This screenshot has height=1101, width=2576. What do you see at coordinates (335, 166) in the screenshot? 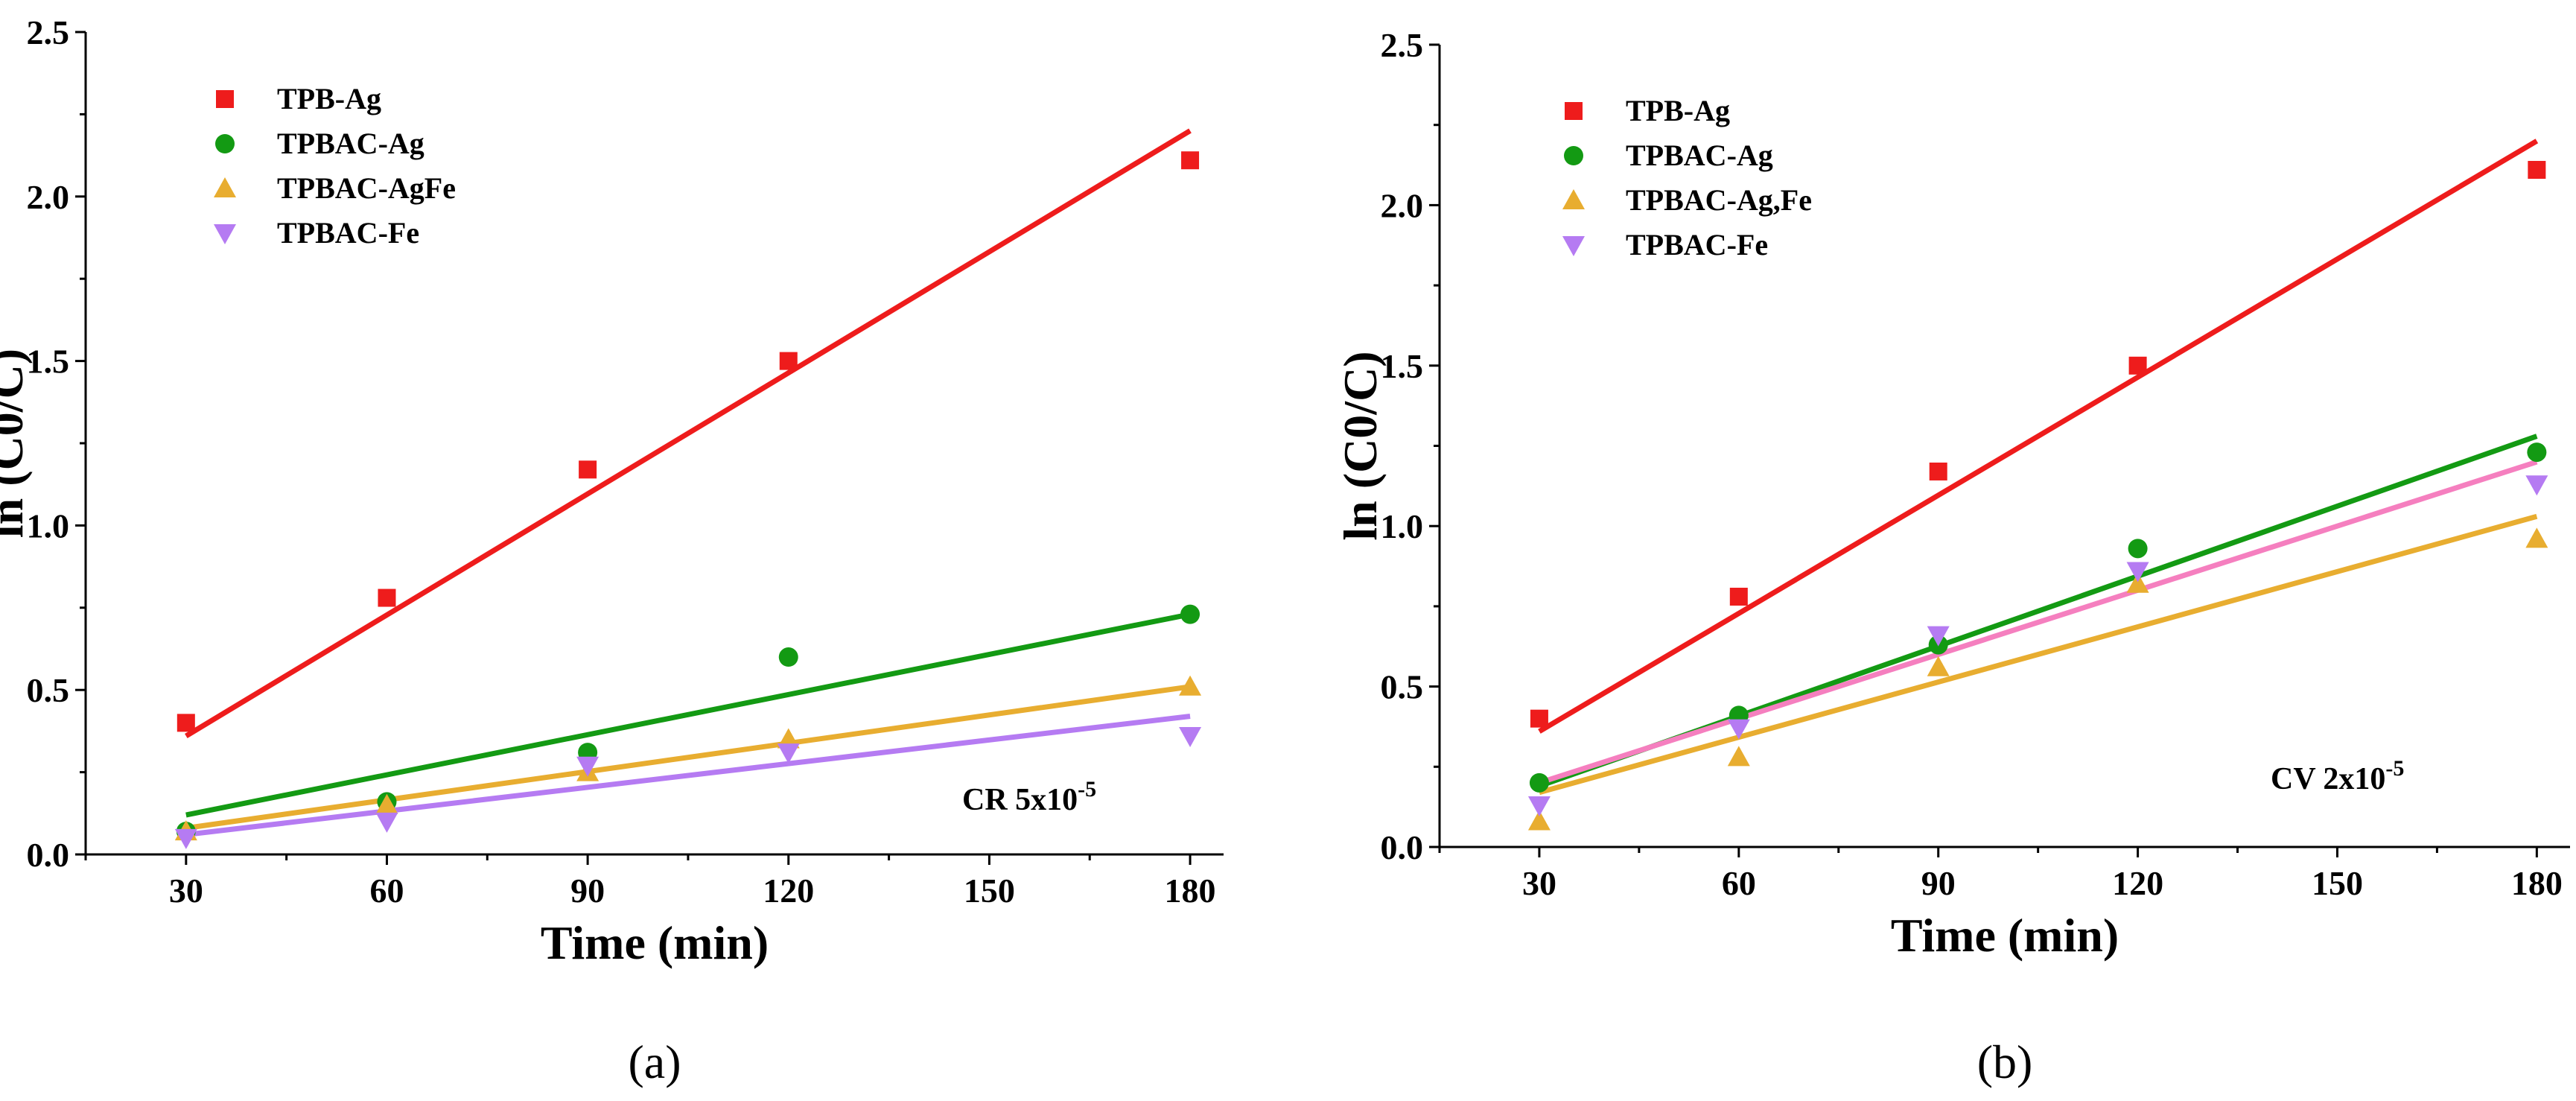
I see `legend: TPB-Ag TPBAC-Ag TPBAC-AgFe TPBAC-Fe` at bounding box center [335, 166].